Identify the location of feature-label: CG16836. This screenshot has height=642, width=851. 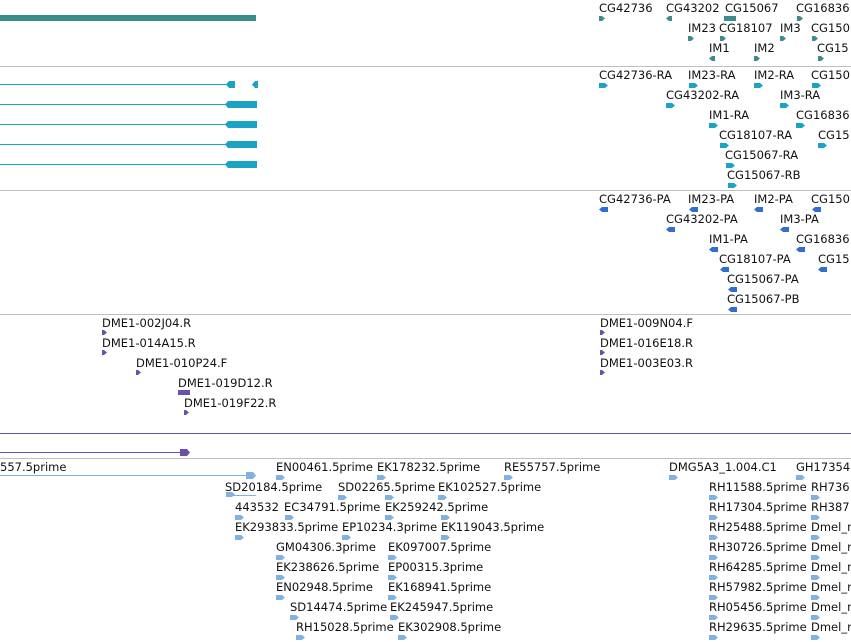
(823, 8).